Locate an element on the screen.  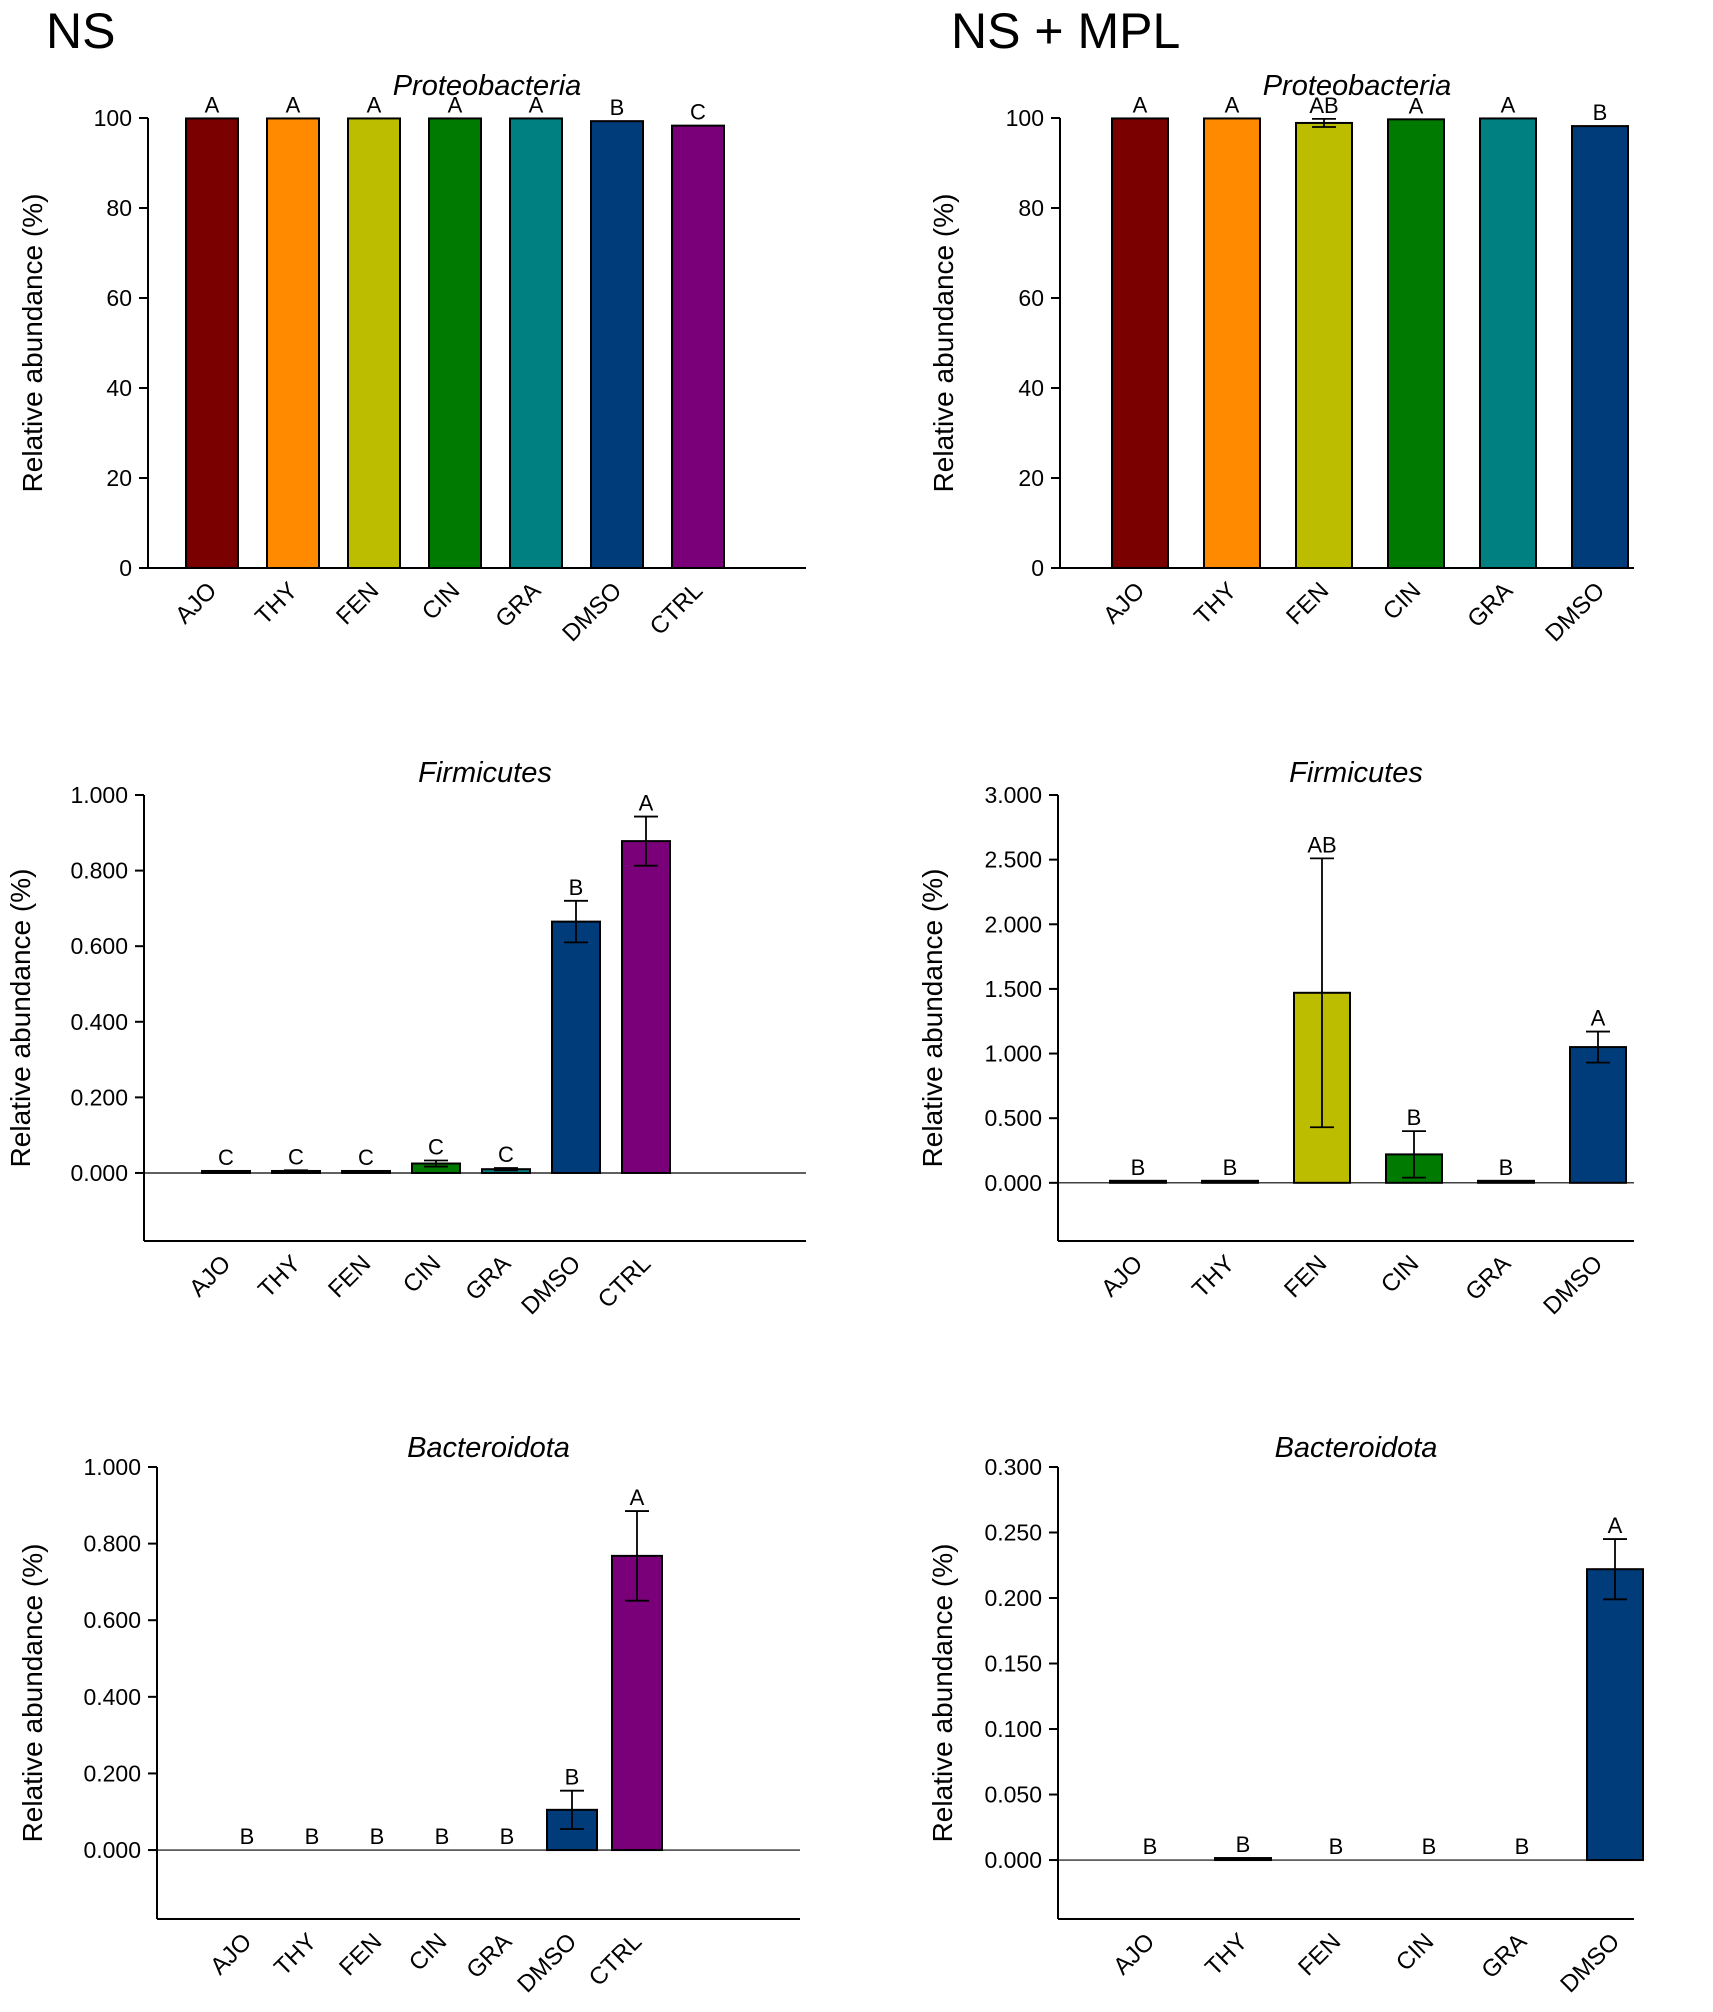
ns-firmicutes-ytick-label: 0.600 is located at coordinates (99, 946).